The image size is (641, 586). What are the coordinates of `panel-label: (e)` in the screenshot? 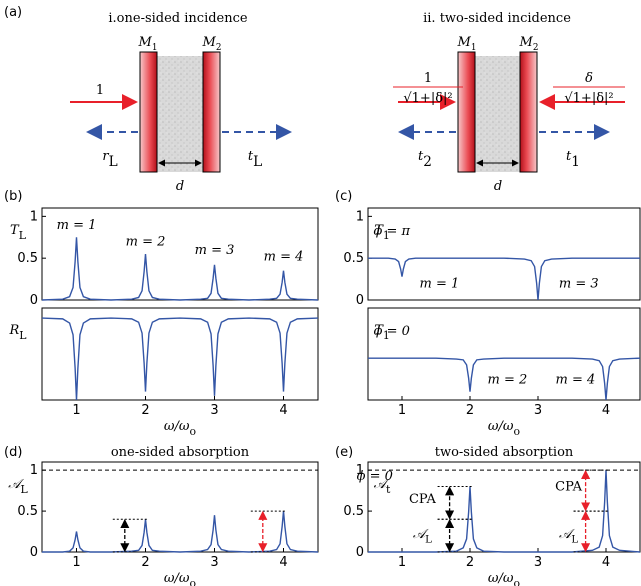 It's located at (344, 452).